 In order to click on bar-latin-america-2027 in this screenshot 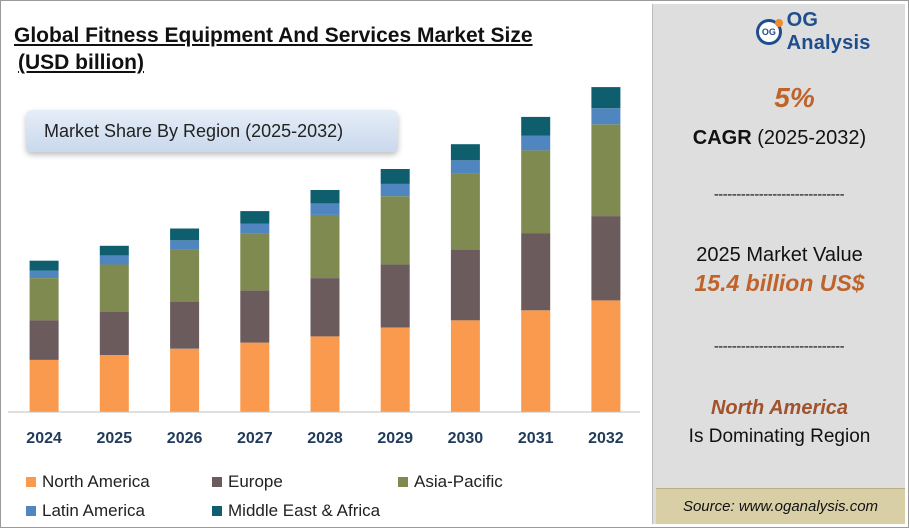, I will do `click(255, 228)`.